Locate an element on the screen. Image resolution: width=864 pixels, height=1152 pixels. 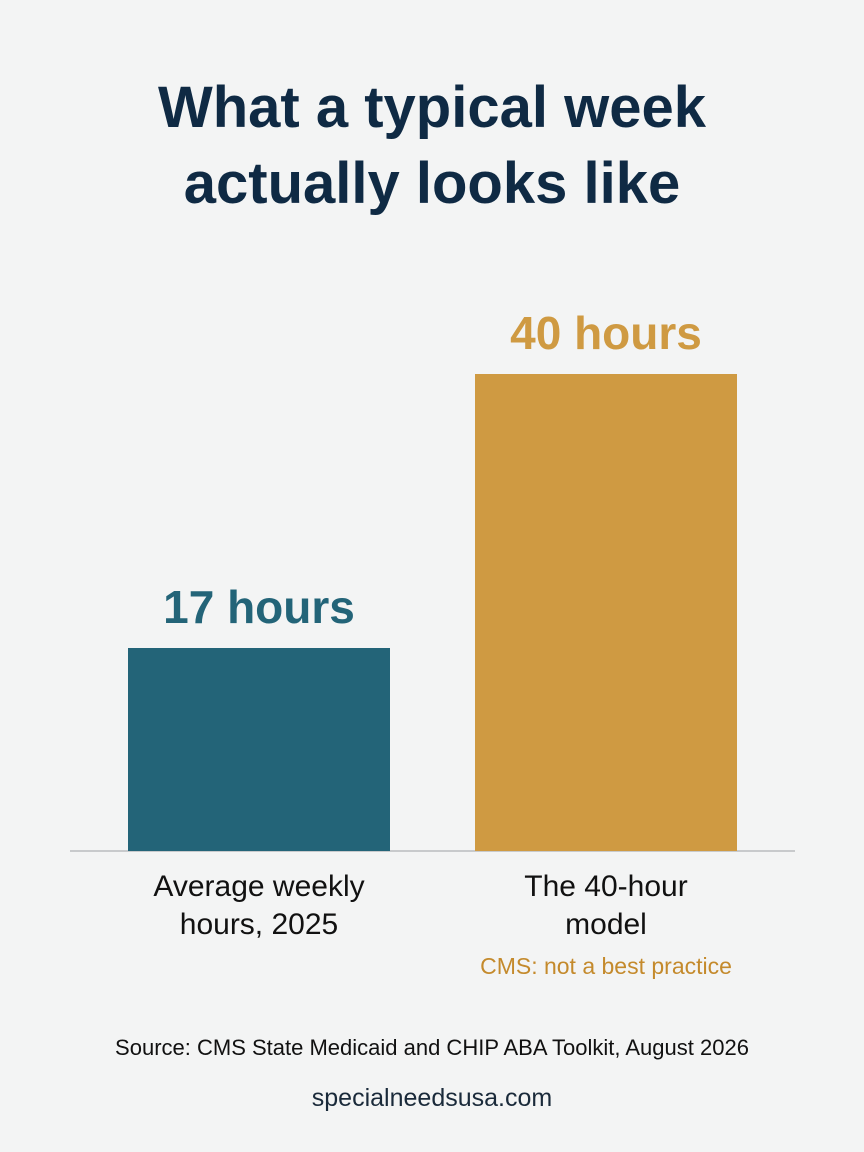
annotation: CMS: not a best practice is located at coordinates (606, 966).